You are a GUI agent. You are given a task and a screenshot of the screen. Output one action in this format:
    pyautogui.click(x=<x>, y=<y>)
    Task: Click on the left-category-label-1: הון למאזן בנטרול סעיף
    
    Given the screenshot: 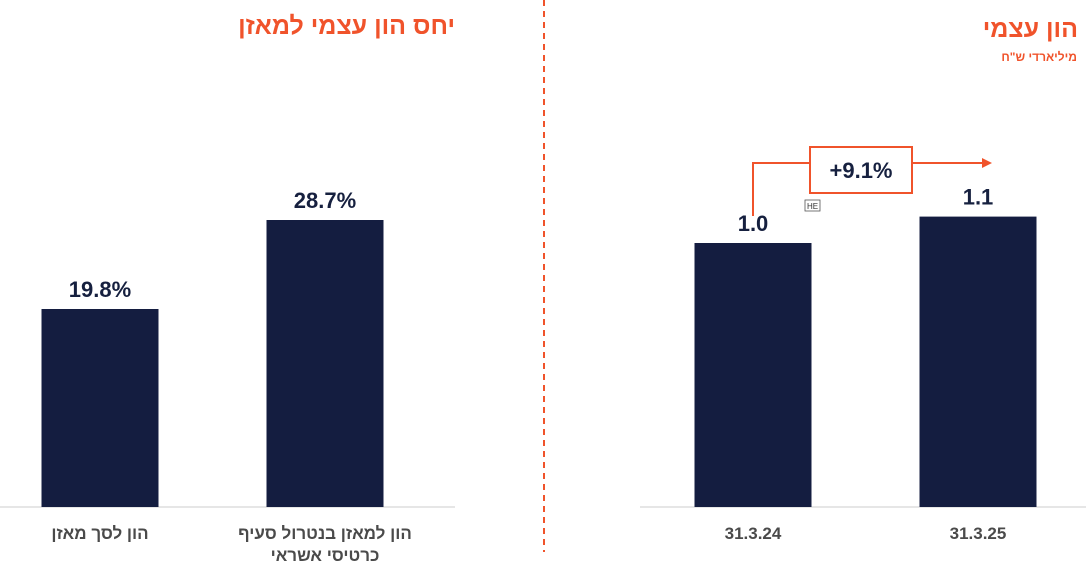 What is the action you would take?
    pyautogui.click(x=325, y=533)
    